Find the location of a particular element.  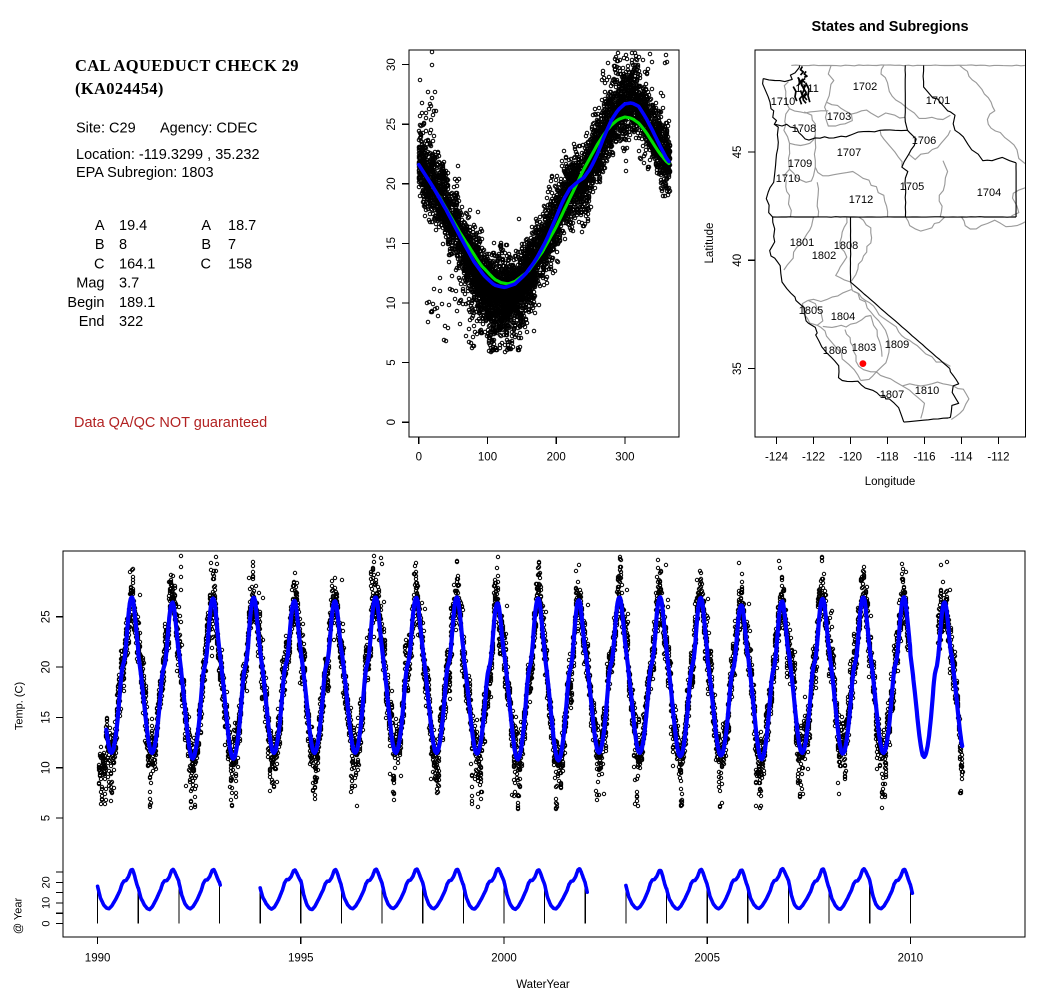

svg-text: 1806 is located at coordinates (835, 351).